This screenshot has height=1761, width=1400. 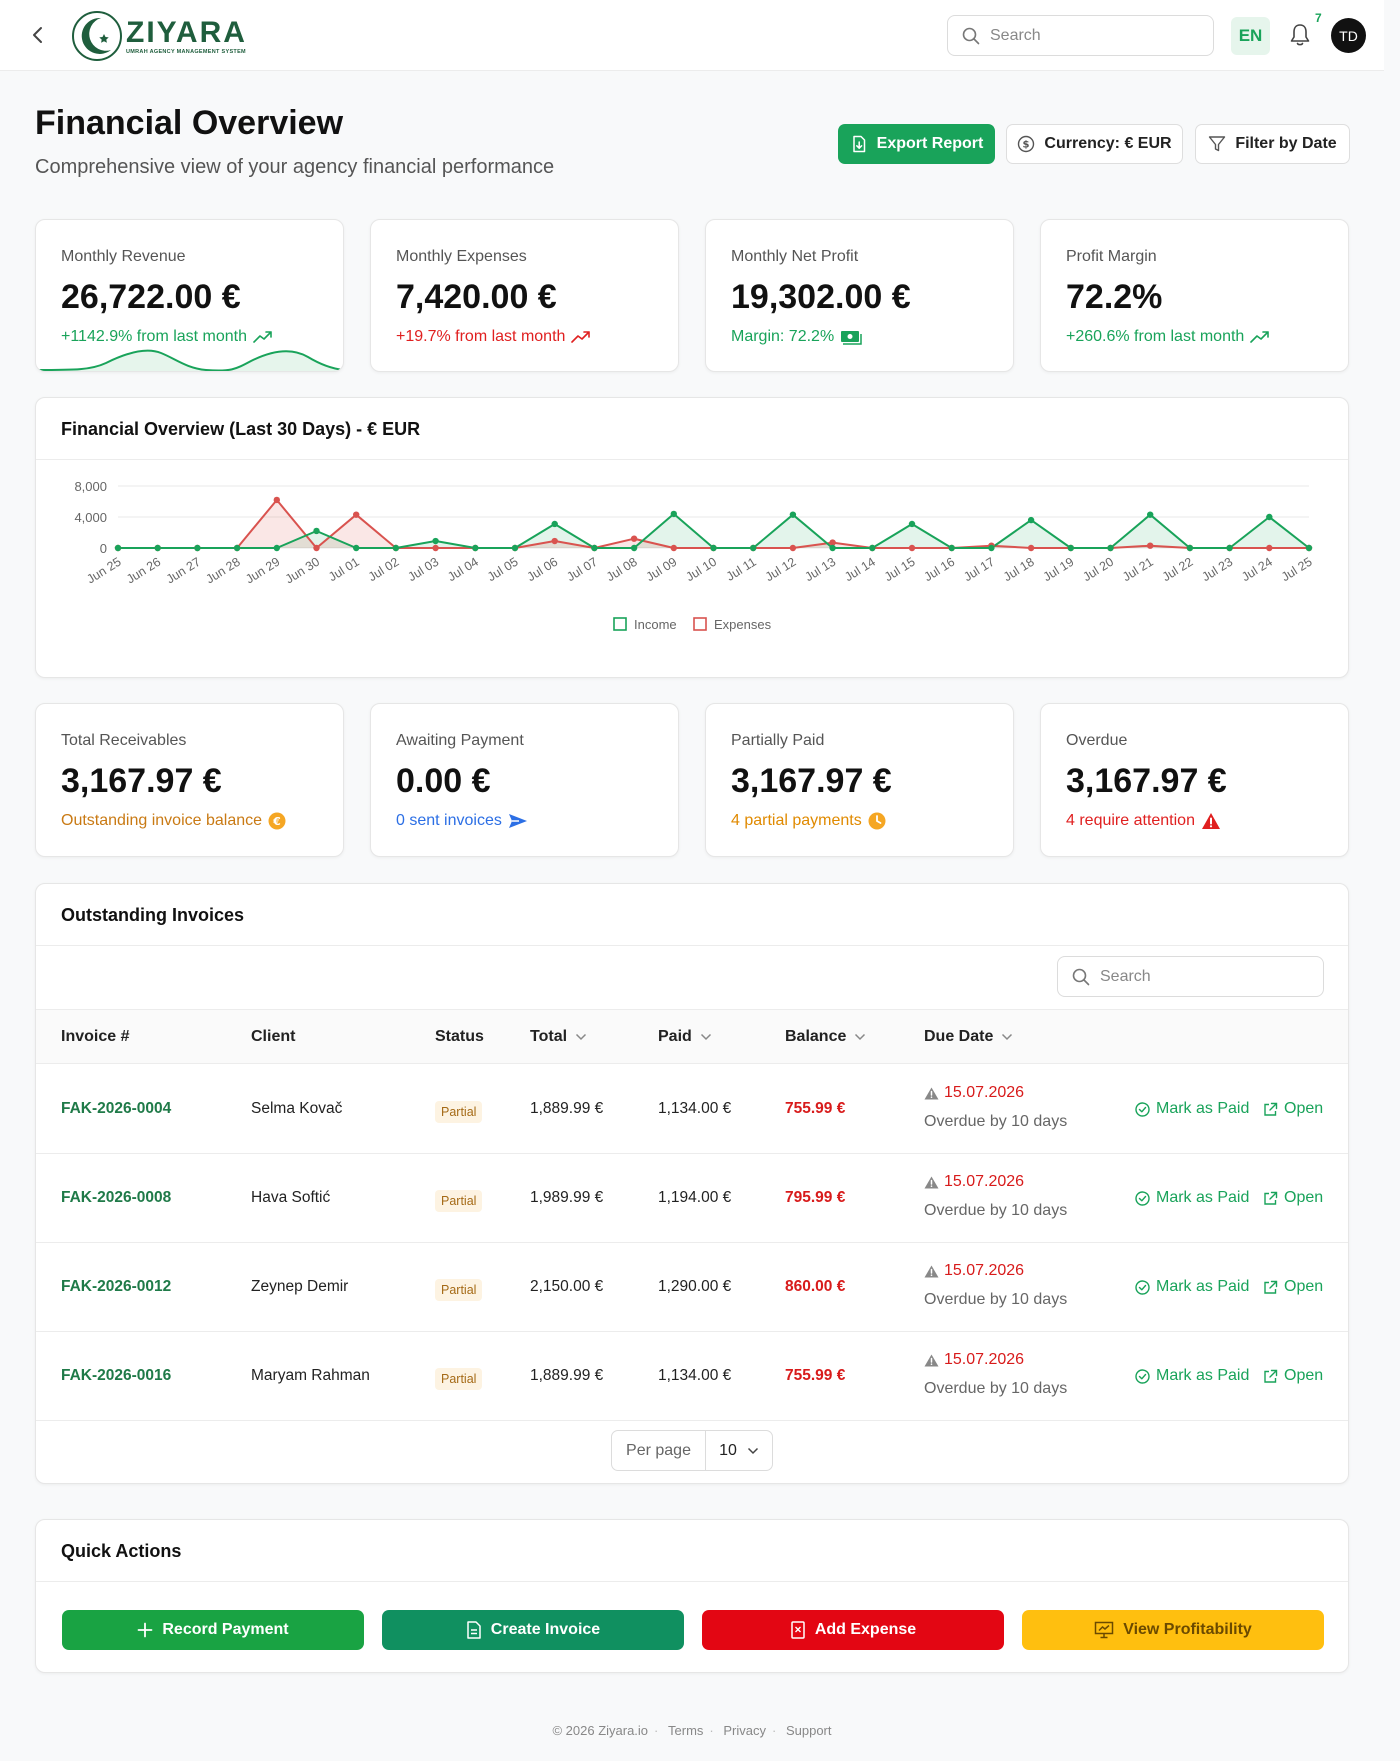 I want to click on invoice-search-input, so click(x=1200, y=976).